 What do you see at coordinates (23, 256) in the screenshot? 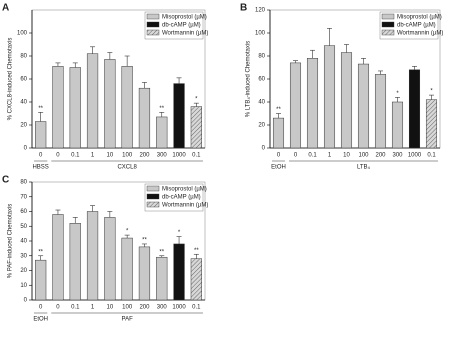
I see `y-tick-label: 30` at bounding box center [23, 256].